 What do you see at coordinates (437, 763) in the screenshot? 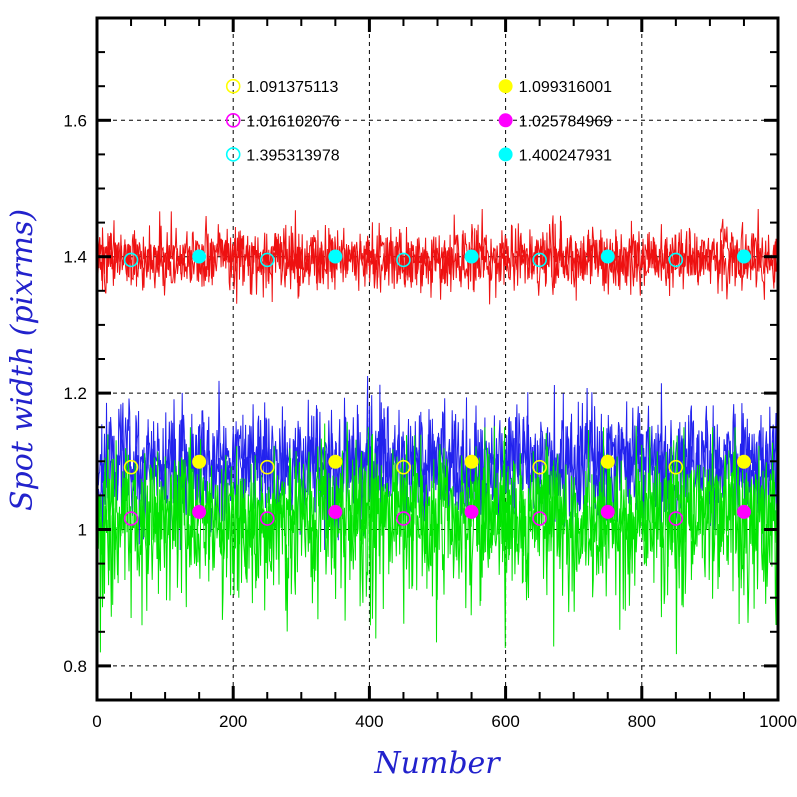
I see `x-axis-title: Number` at bounding box center [437, 763].